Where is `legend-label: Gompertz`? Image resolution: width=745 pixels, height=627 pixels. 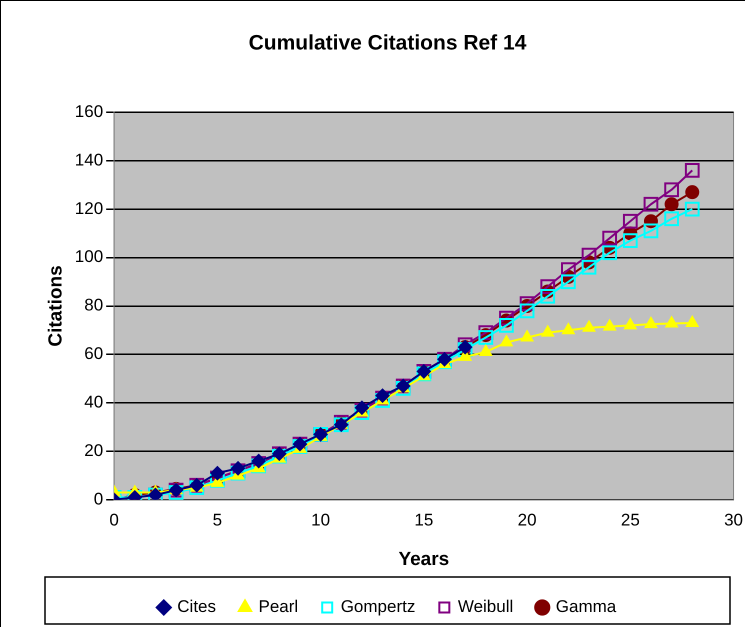 legend-label: Gompertz is located at coordinates (378, 606).